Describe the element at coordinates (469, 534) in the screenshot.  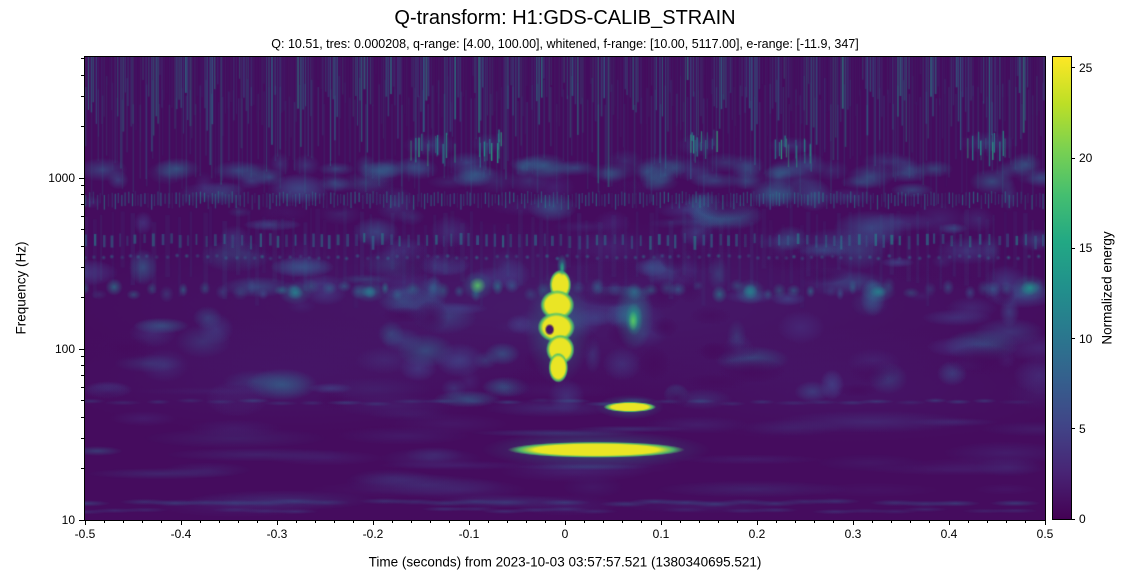
I see `x-tick-label: -0.1` at that location.